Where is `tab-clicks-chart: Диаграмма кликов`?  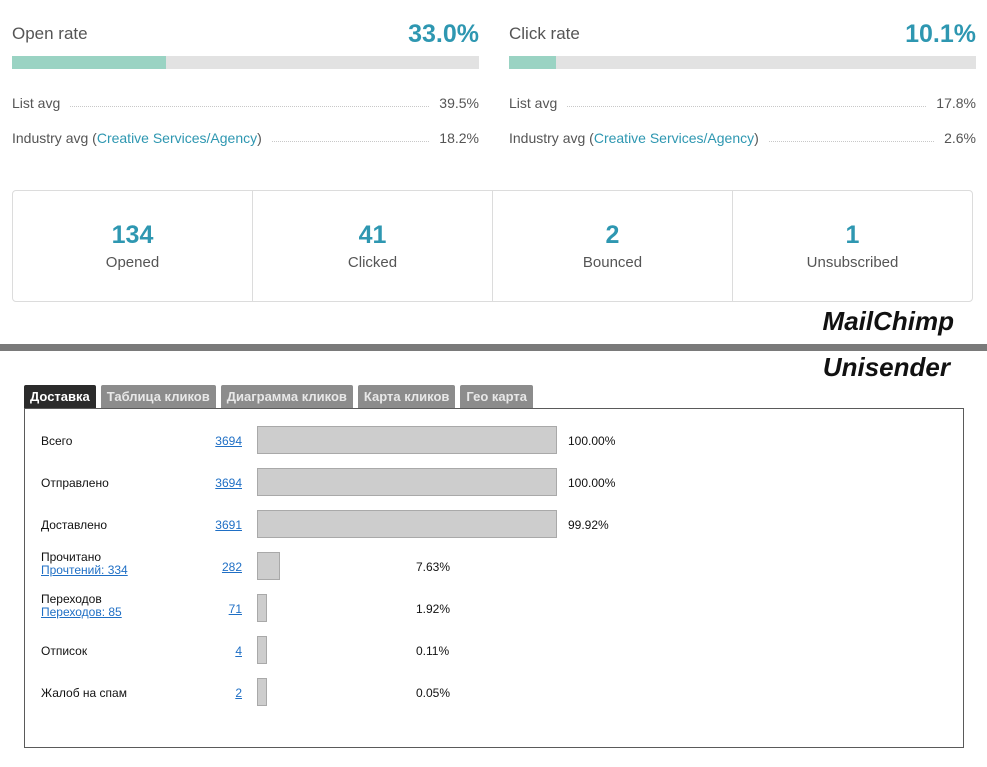
tab-clicks-chart: Диаграмма кликов is located at coordinates (286, 396).